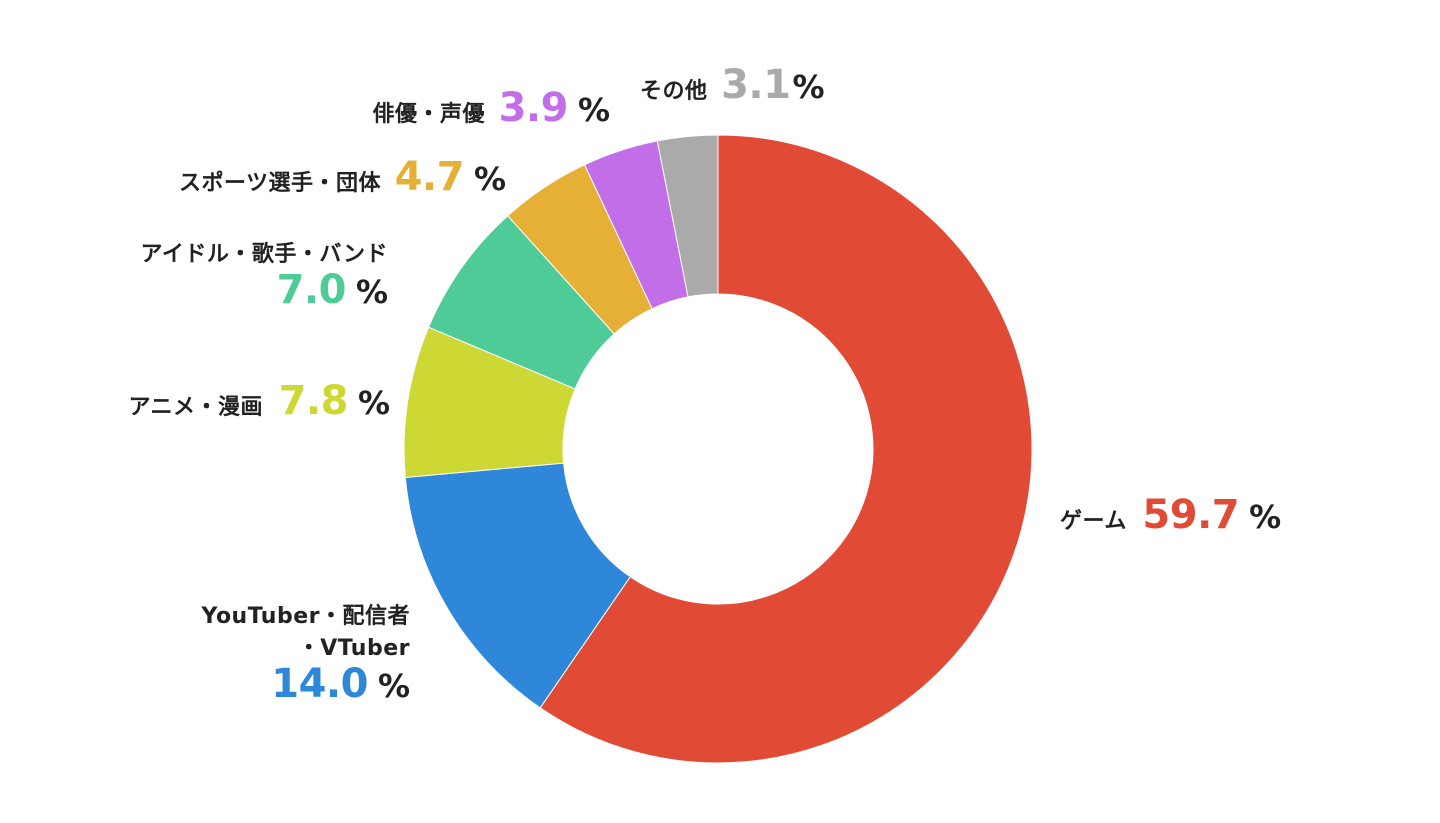 This screenshot has width=1440, height=823. I want to click on label-youtuber: YouTuber・配信者 ・VTuber 14.0%, so click(306, 656).